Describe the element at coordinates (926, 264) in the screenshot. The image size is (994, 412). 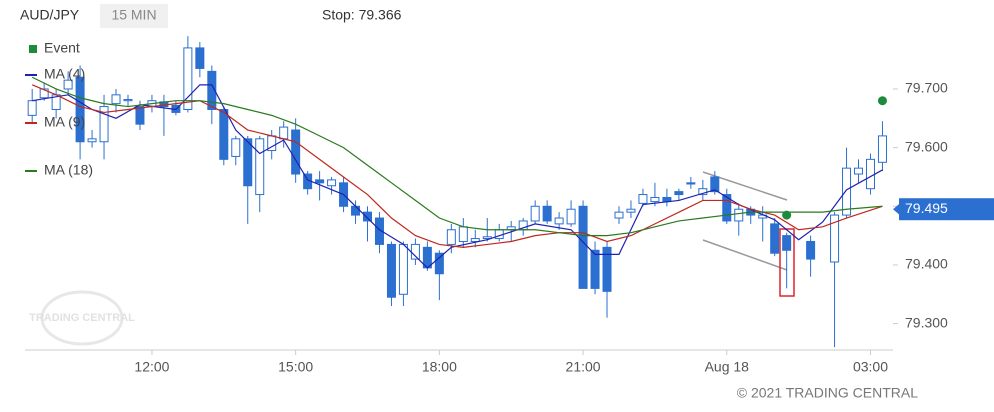
I see `y-tick-label: 79.400` at that location.